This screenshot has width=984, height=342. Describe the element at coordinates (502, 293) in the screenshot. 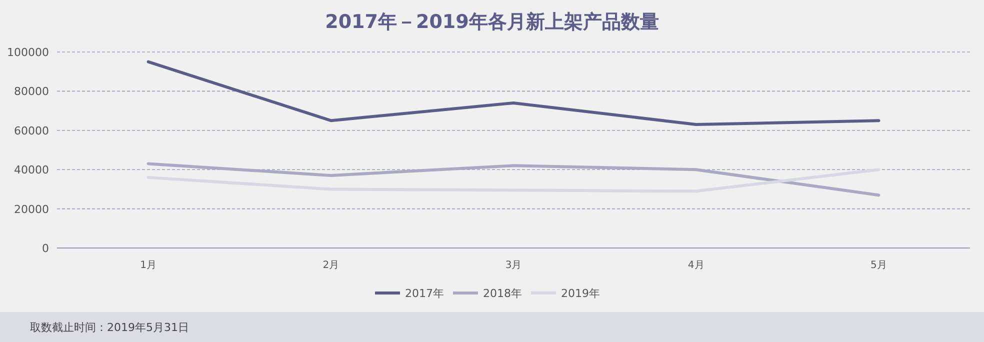

I see `legend-label: 2018年` at that location.